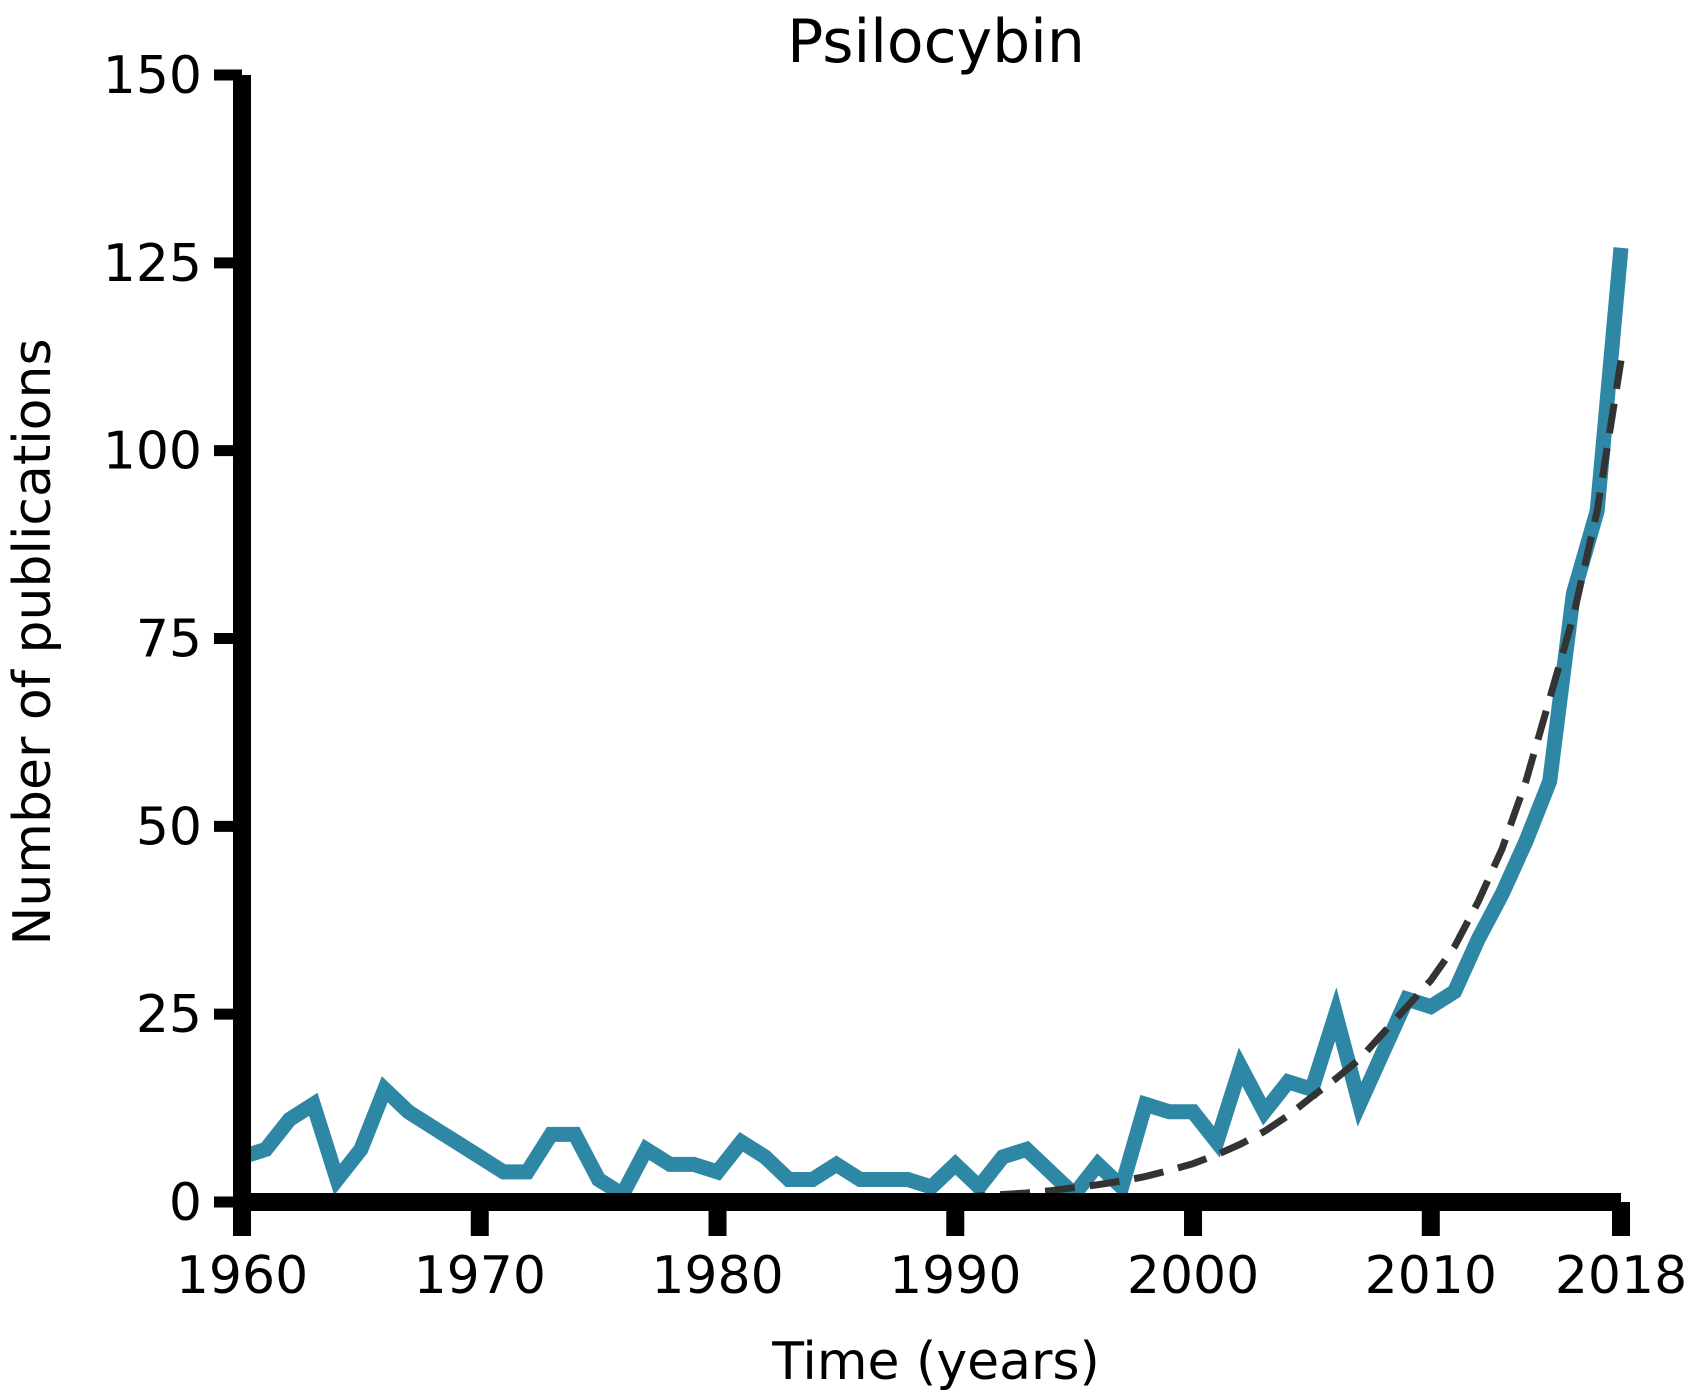 This screenshot has height=1397, width=1697. What do you see at coordinates (242, 1276) in the screenshot?
I see `x-tick-label: 1960` at bounding box center [242, 1276].